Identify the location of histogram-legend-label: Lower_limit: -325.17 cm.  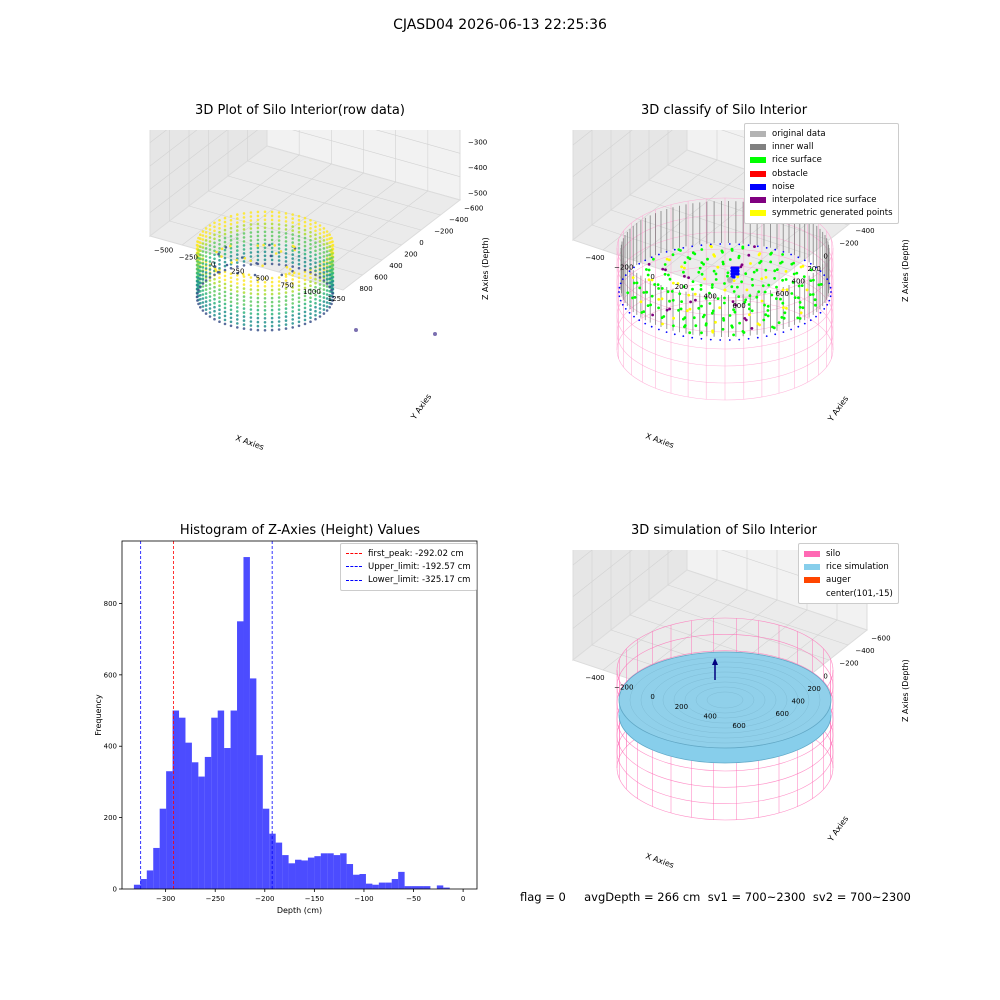
(419, 580).